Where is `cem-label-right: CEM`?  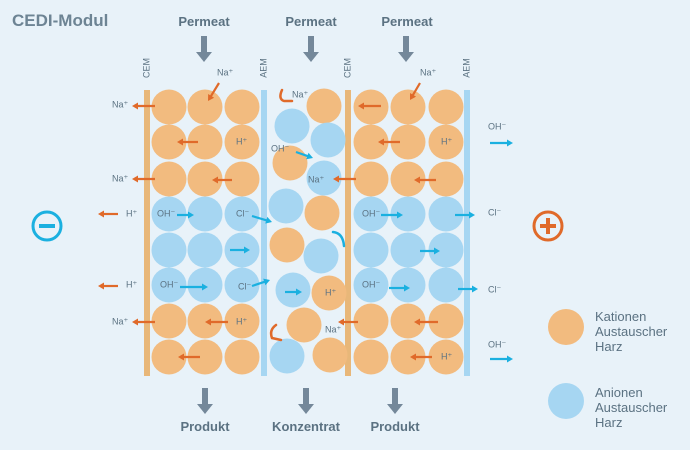
cem-label-right: CEM is located at coordinates (347, 68).